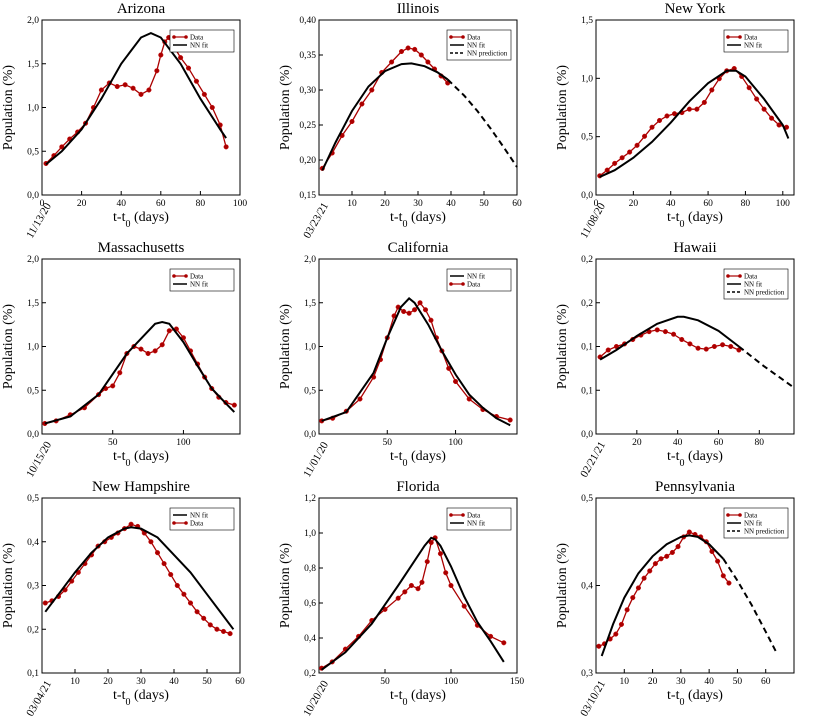 The height and width of the screenshot is (717, 830). Describe the element at coordinates (451, 682) in the screenshot. I see `x-tick-label: 100` at that location.